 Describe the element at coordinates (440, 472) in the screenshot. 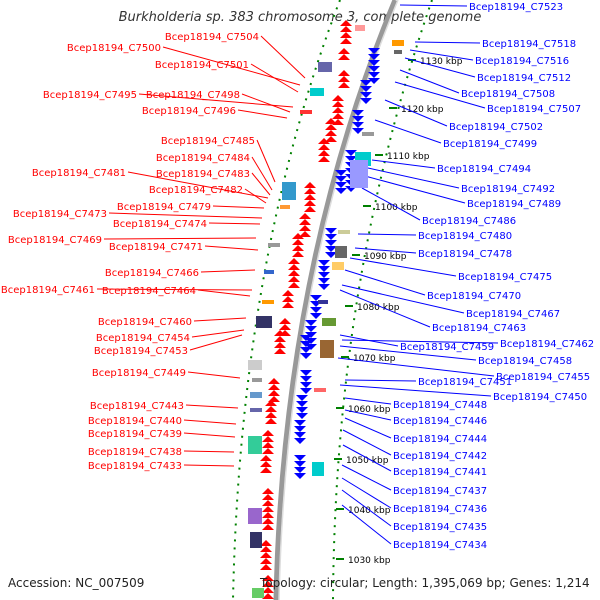

I see `gene-label: Bcep18194_C7441` at that location.